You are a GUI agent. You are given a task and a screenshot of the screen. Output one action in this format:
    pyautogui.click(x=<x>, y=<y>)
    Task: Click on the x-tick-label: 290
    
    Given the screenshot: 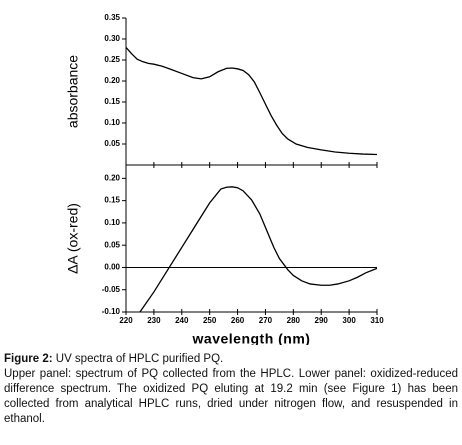 What is the action you would take?
    pyautogui.click(x=322, y=320)
    